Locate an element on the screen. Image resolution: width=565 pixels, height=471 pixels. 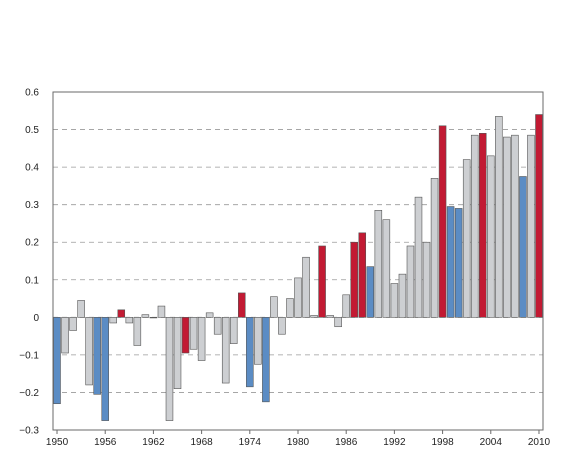
bar-1999 is located at coordinates (450, 262).